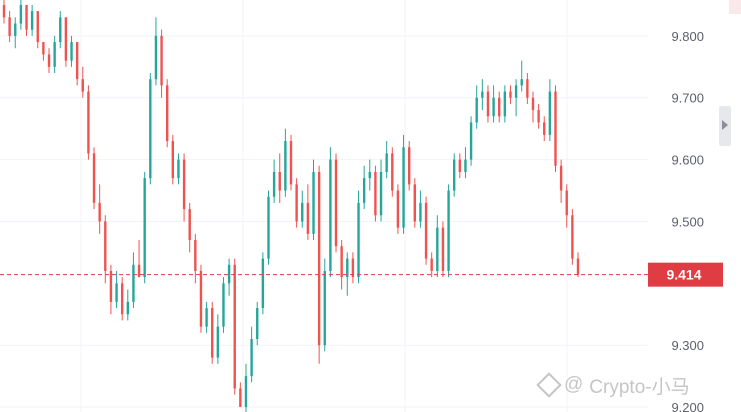 The height and width of the screenshot is (412, 741). What do you see at coordinates (361, 274) in the screenshot?
I see `current-price-line: 9.414` at bounding box center [361, 274].